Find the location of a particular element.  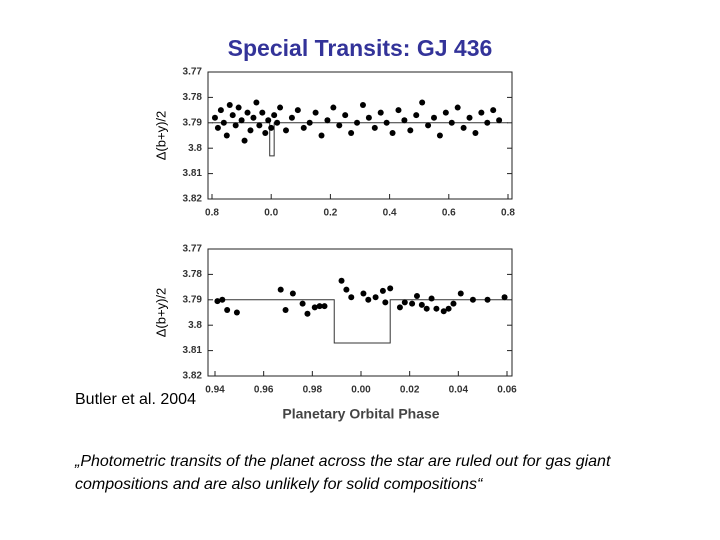

x-tick-label: 0.94 is located at coordinates (215, 390).